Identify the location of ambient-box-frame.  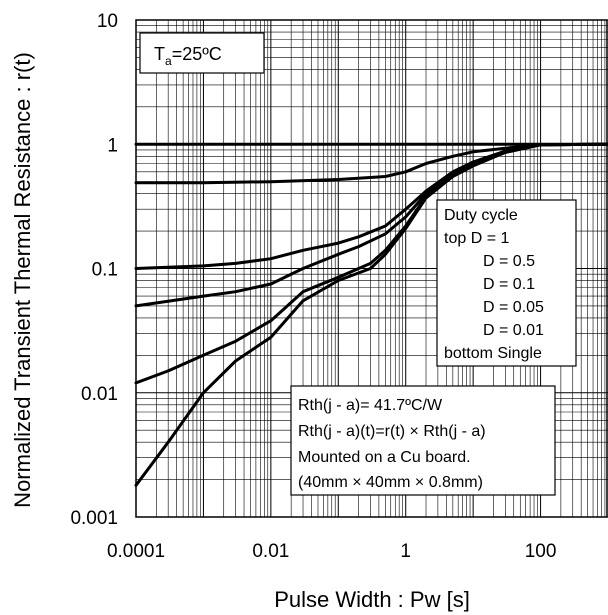
(202, 53).